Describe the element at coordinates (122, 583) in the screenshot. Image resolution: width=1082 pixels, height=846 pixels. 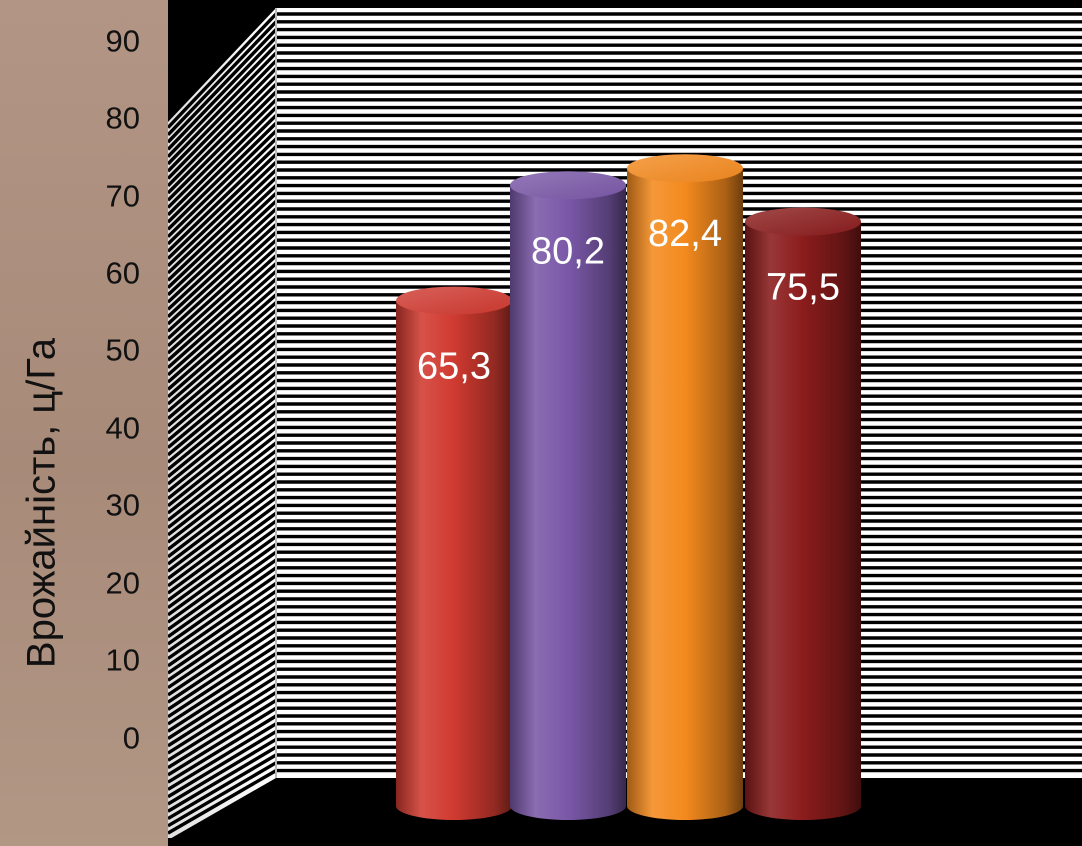
I see `y-tick-label: 20` at that location.